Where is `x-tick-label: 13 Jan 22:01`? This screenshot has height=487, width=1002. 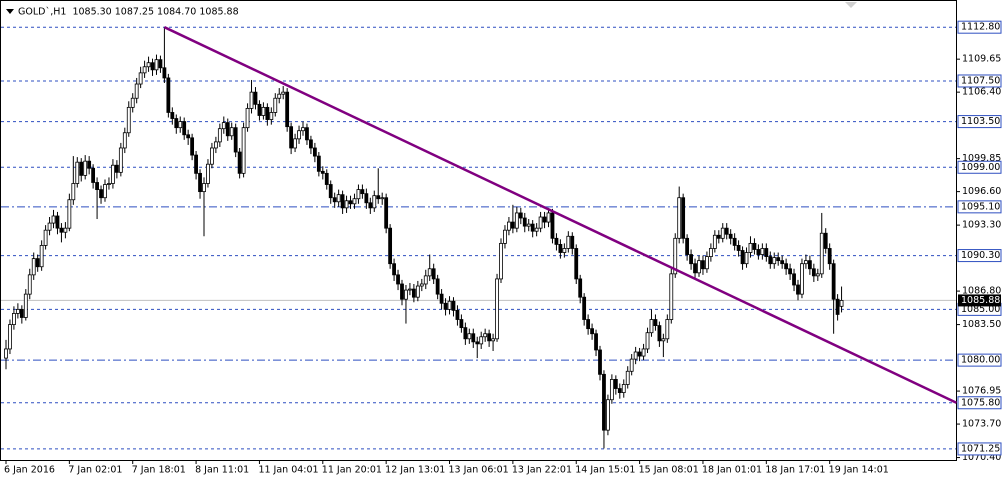
x-tick-label: 13 Jan 22:01 is located at coordinates (542, 470).